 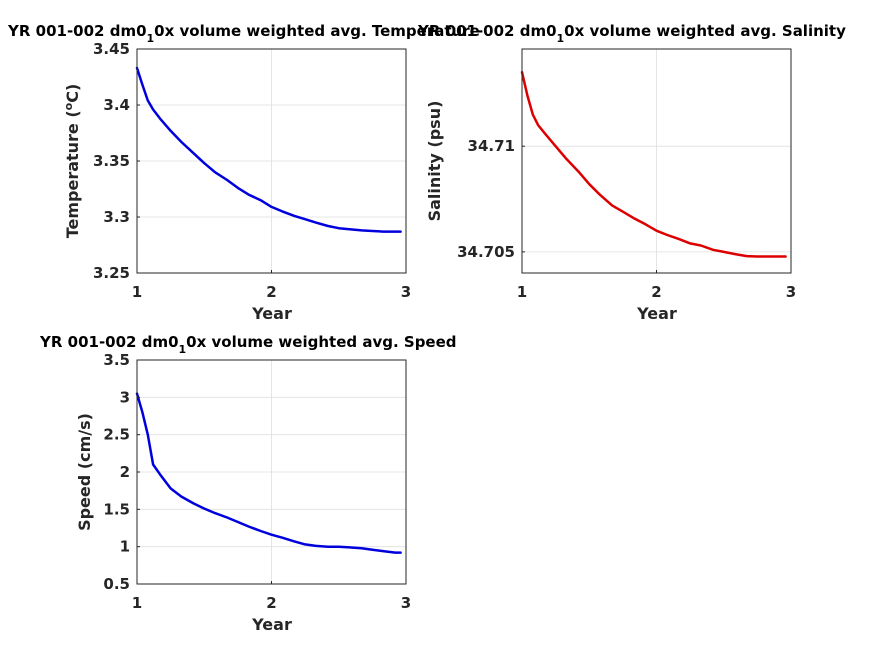 What do you see at coordinates (486, 252) in the screenshot?
I see `salinity-ytick-label: 34.705` at bounding box center [486, 252].